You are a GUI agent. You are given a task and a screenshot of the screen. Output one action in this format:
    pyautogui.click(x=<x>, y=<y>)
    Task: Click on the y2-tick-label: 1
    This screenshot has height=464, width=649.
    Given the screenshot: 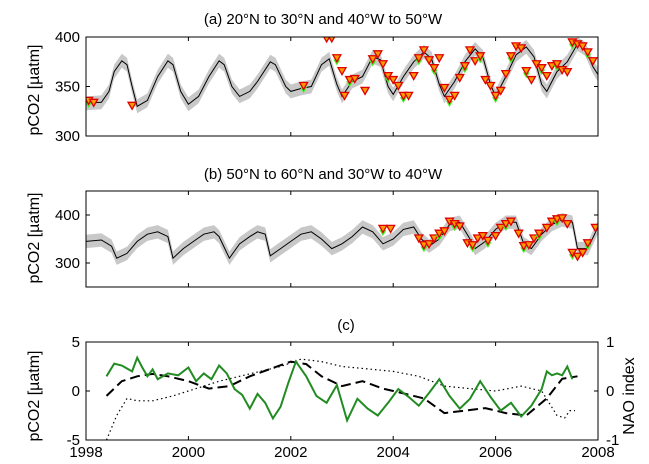 What is the action you would take?
    pyautogui.click(x=610, y=342)
    